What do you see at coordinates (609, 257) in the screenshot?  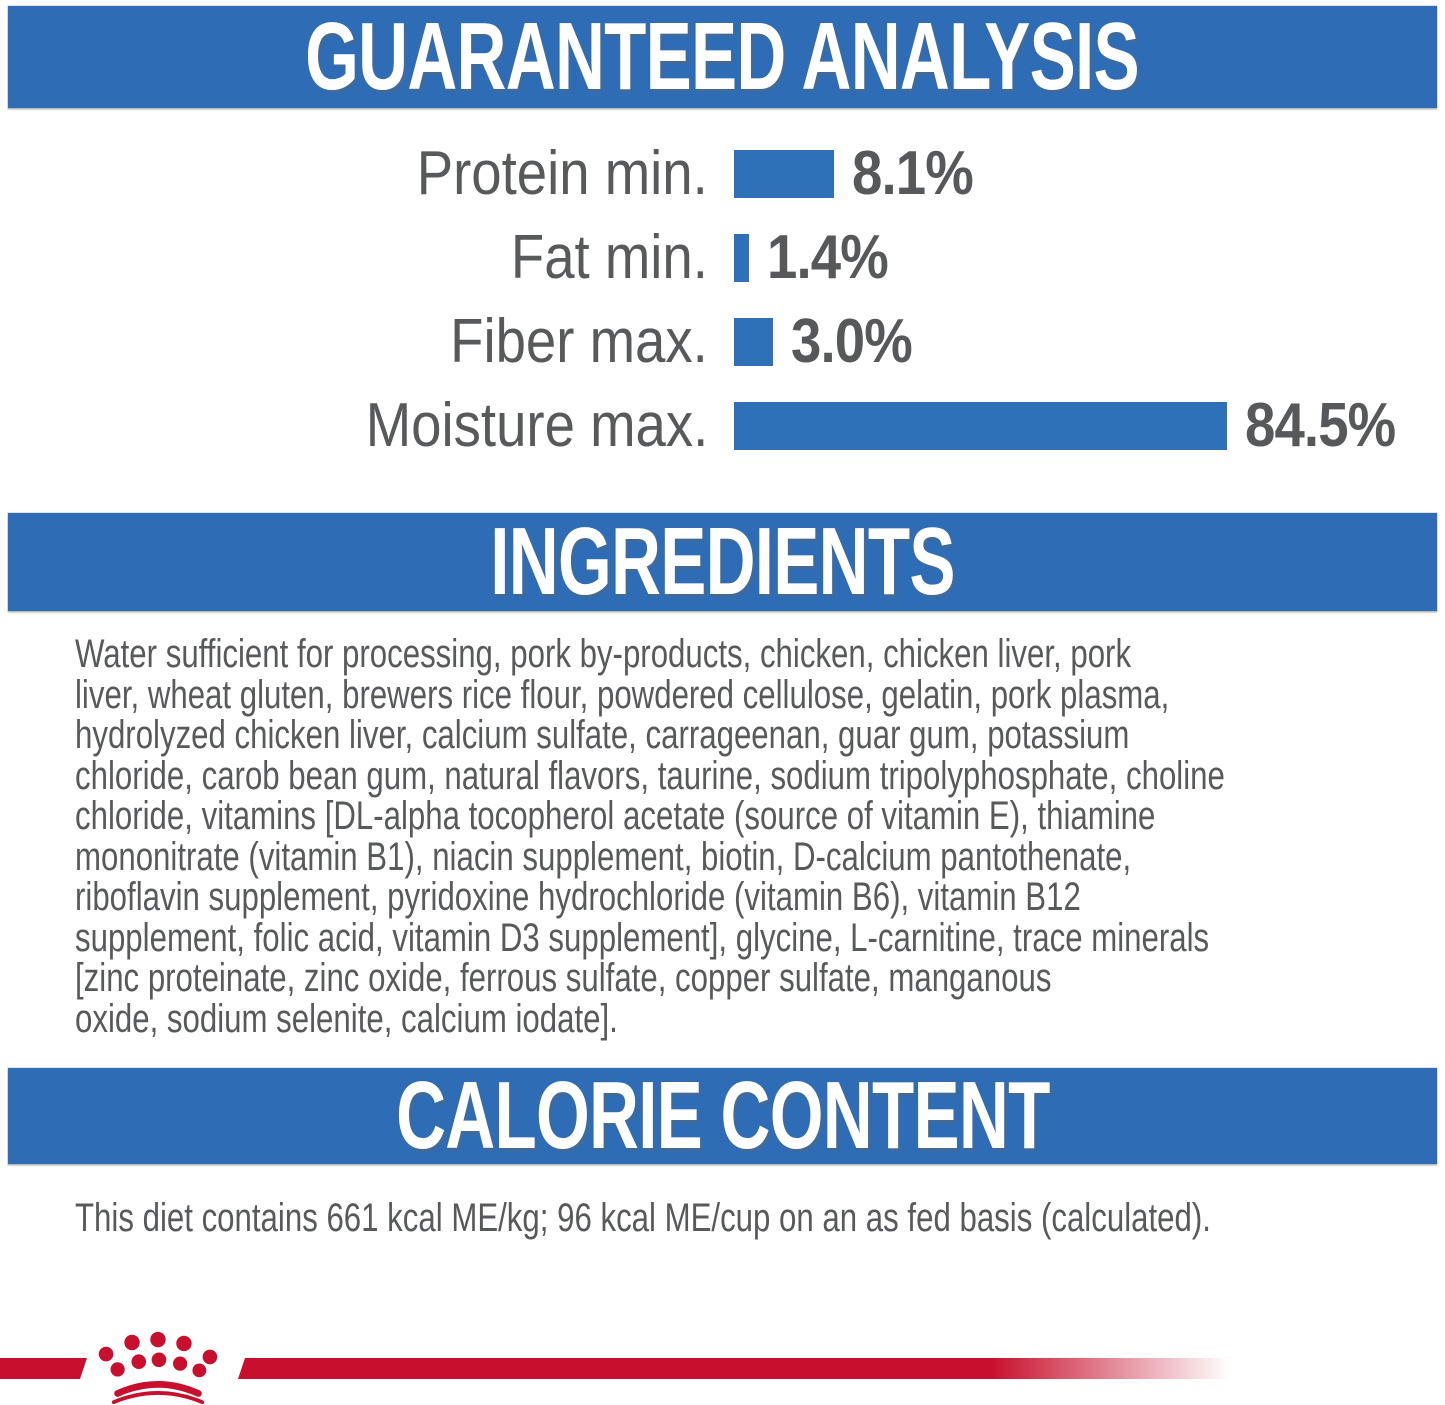 I see `ga-label-fat: Fat min.` at bounding box center [609, 257].